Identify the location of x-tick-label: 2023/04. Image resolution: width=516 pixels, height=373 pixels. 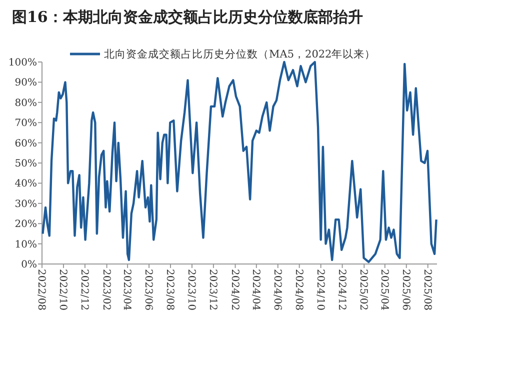
(126, 290).